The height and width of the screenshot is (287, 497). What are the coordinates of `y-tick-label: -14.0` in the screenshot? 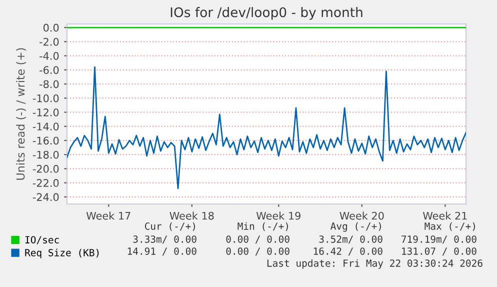 It's located at (45, 126).